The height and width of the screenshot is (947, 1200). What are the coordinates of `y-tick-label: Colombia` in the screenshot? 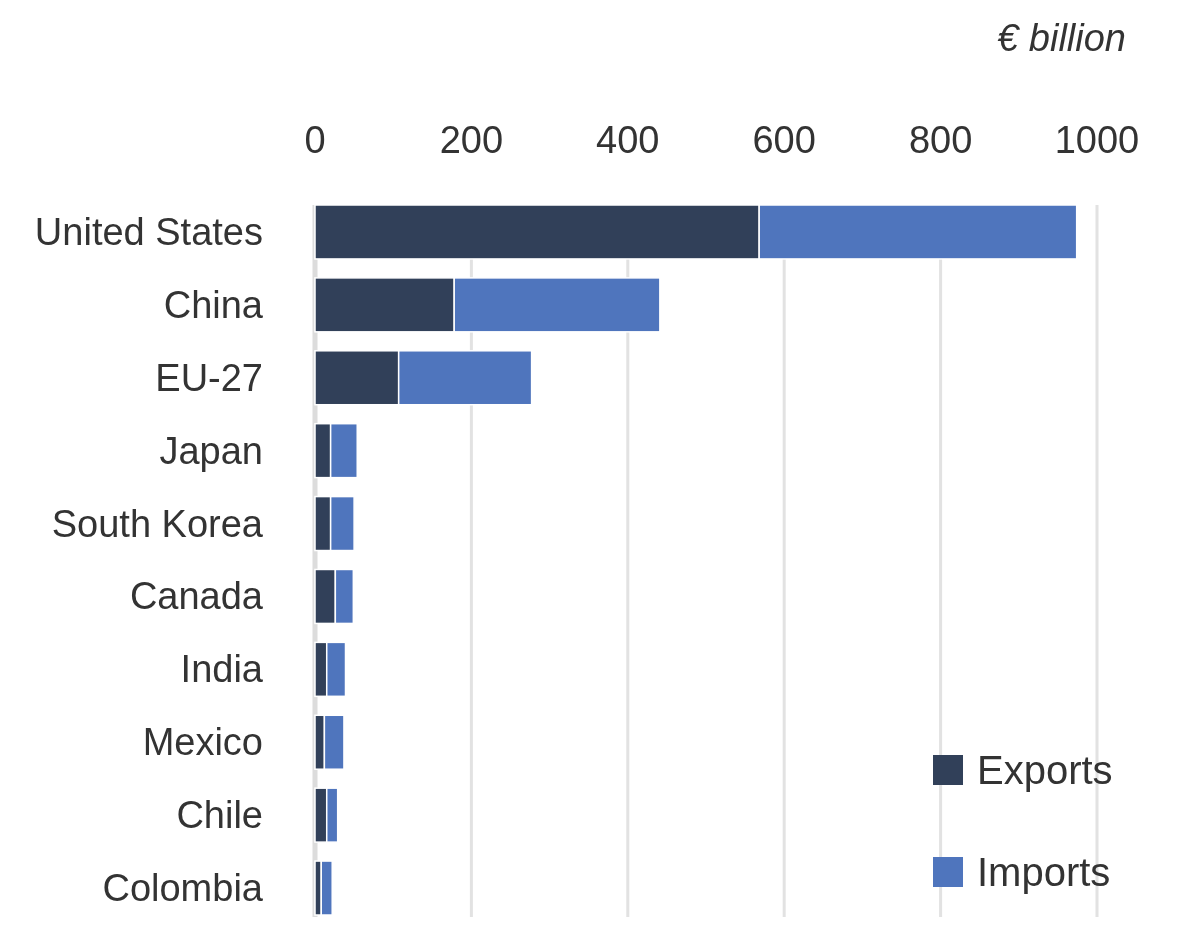 It's located at (183, 888).